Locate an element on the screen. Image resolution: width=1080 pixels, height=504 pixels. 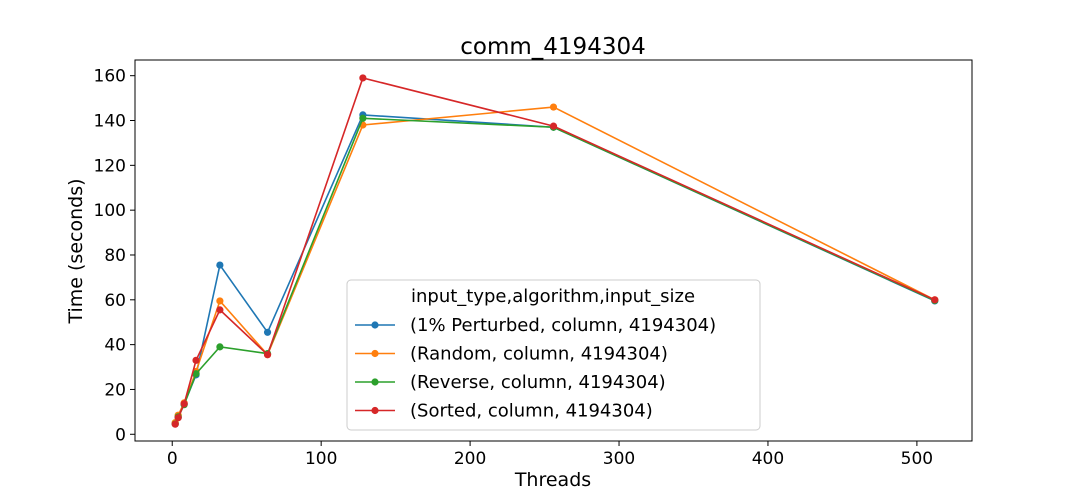
y-axis-label: Time (seconds) is located at coordinates (76, 251).